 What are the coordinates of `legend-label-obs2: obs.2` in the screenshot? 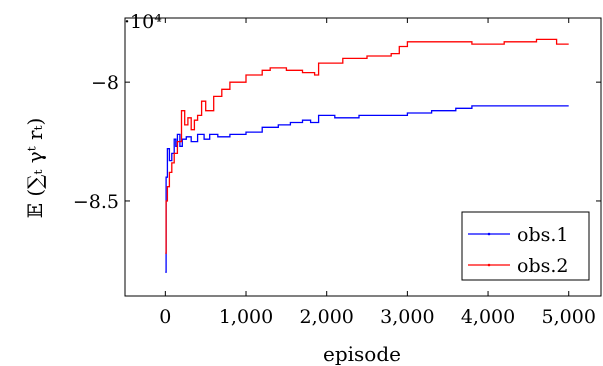 It's located at (542, 266).